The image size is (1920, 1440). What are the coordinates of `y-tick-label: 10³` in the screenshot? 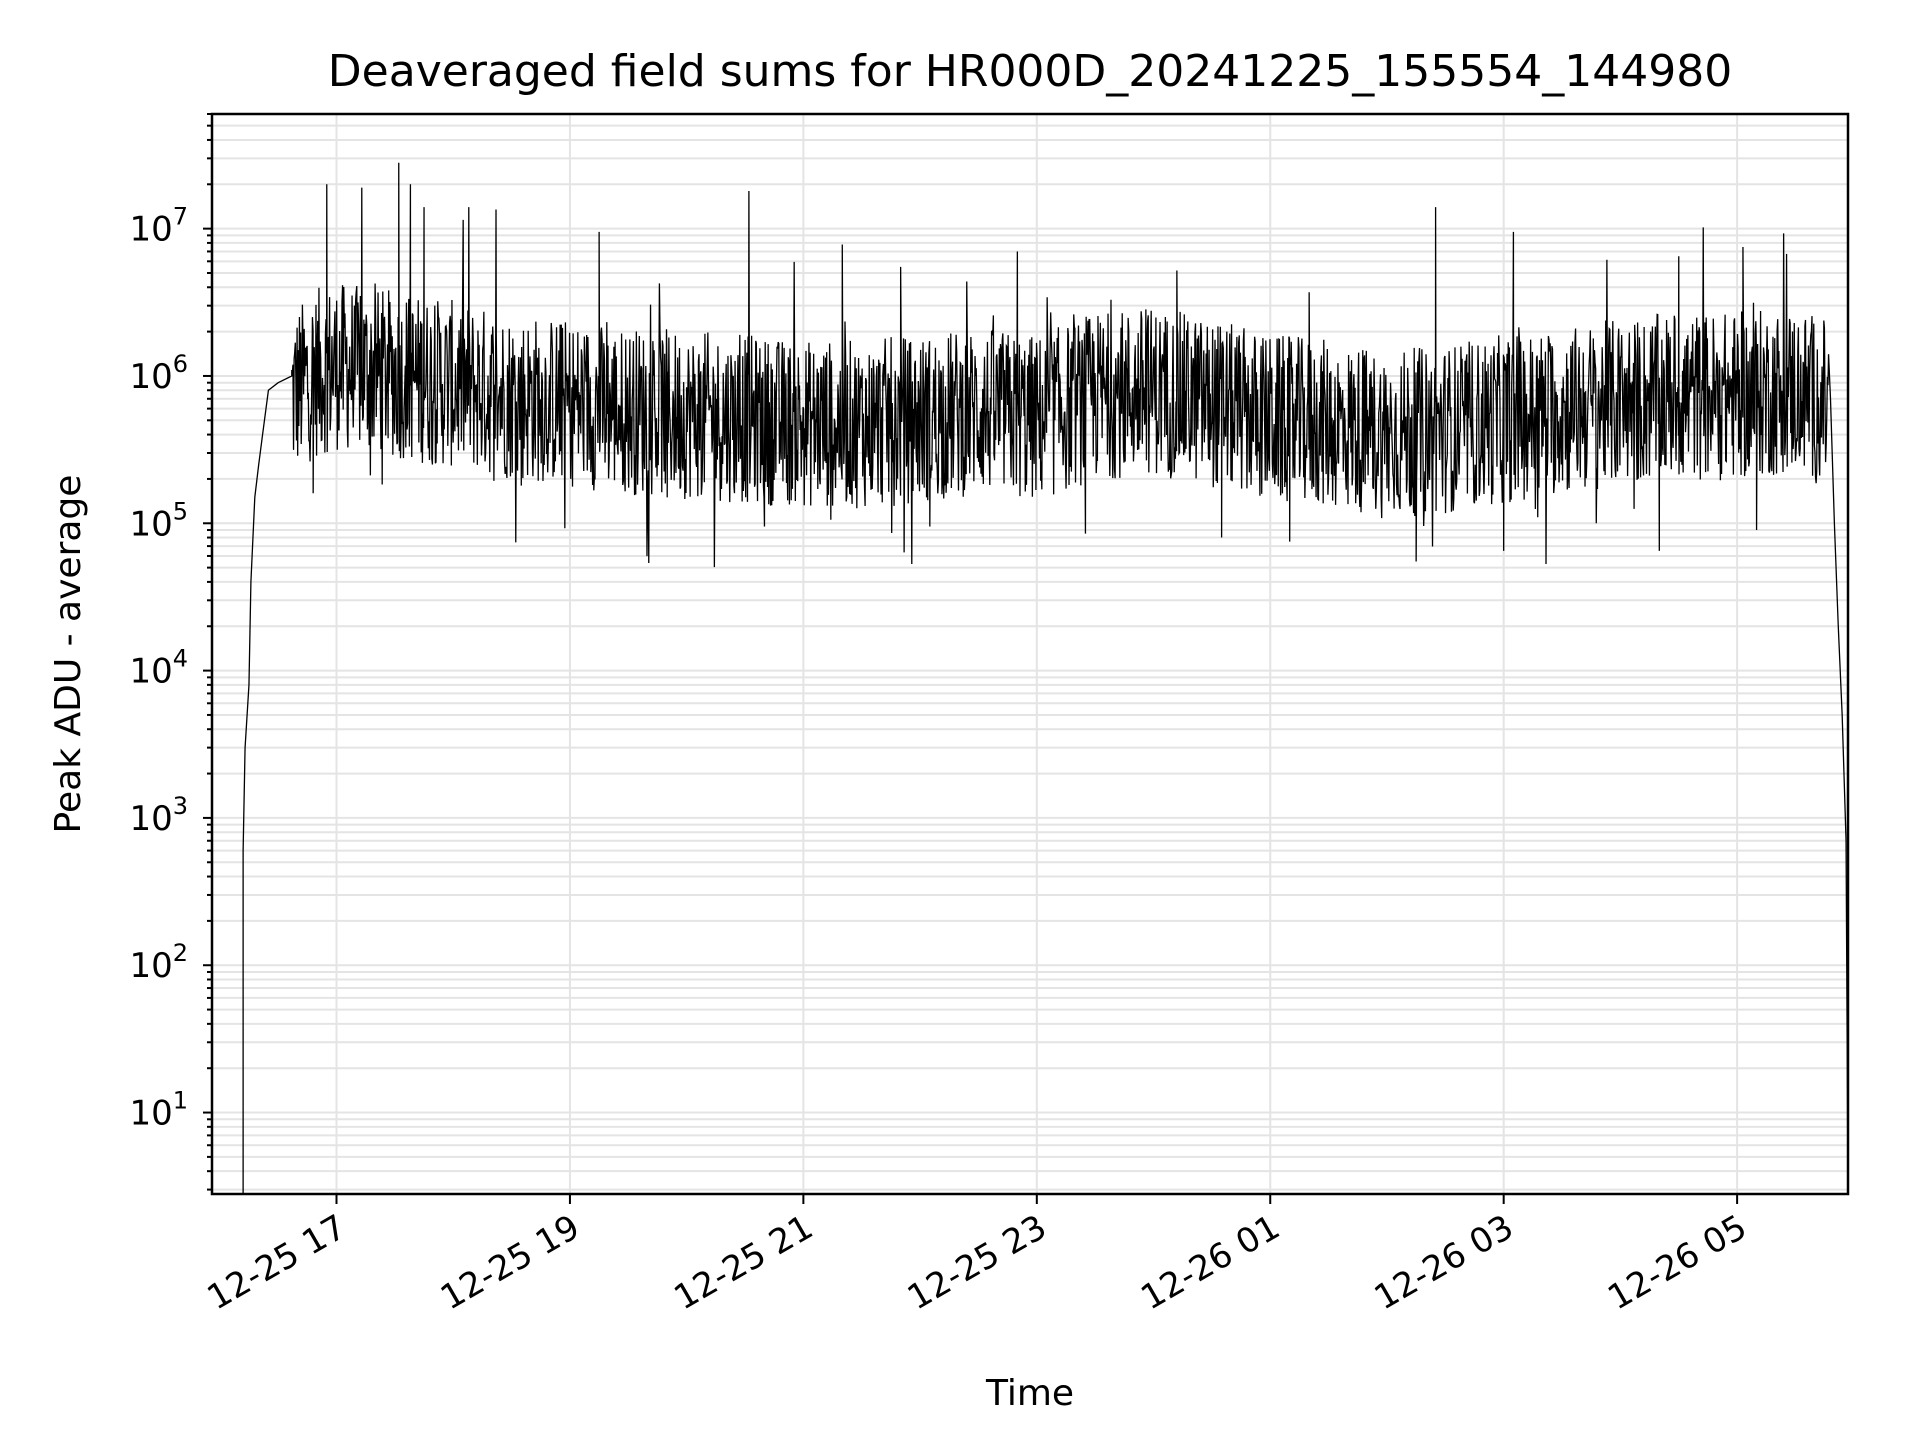 It's located at (158, 815).